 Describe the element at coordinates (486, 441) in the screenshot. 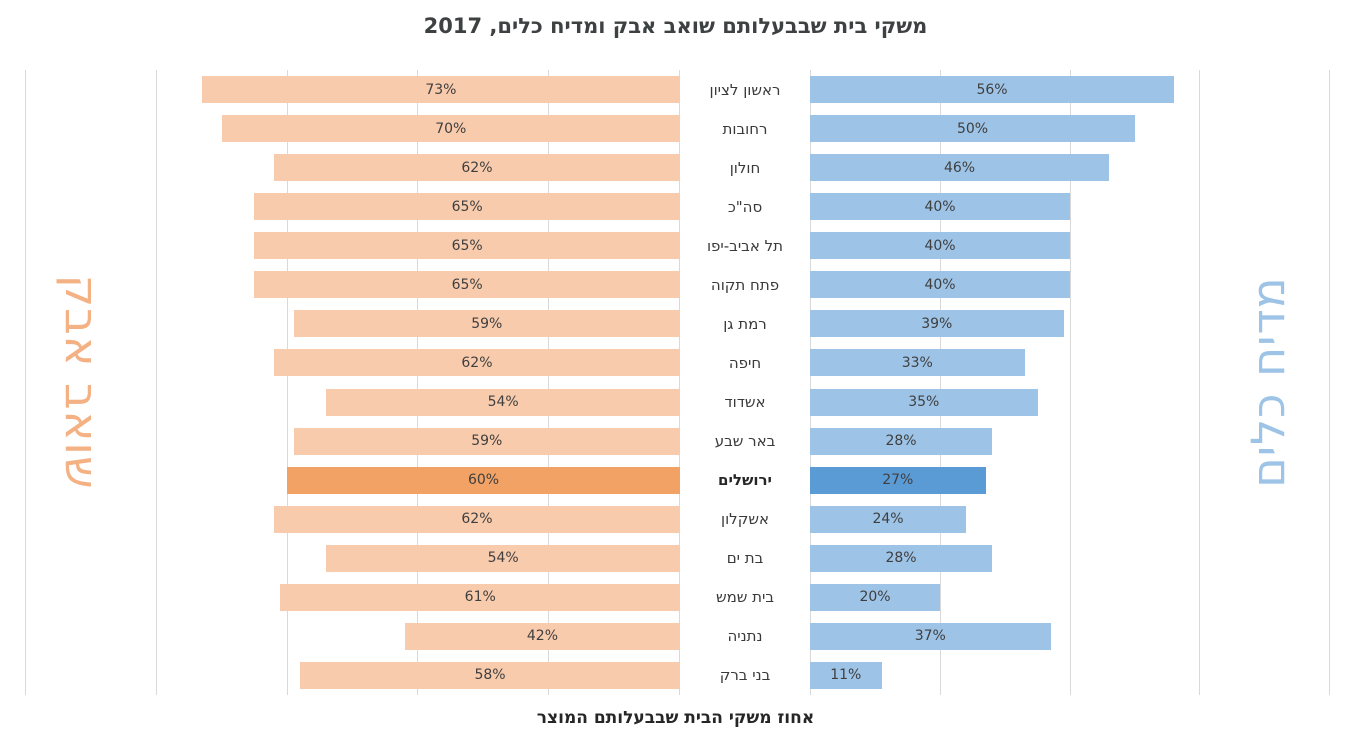

I see `vacuum-bar: 59%` at that location.